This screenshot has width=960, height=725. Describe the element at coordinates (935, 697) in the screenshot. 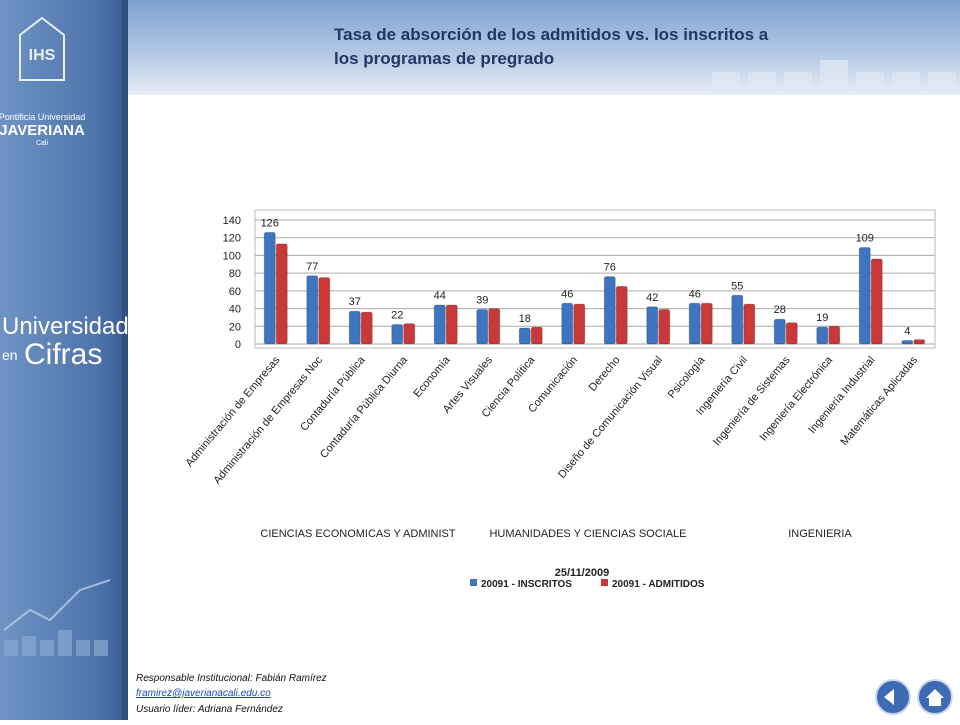

I see `home-button` at that location.